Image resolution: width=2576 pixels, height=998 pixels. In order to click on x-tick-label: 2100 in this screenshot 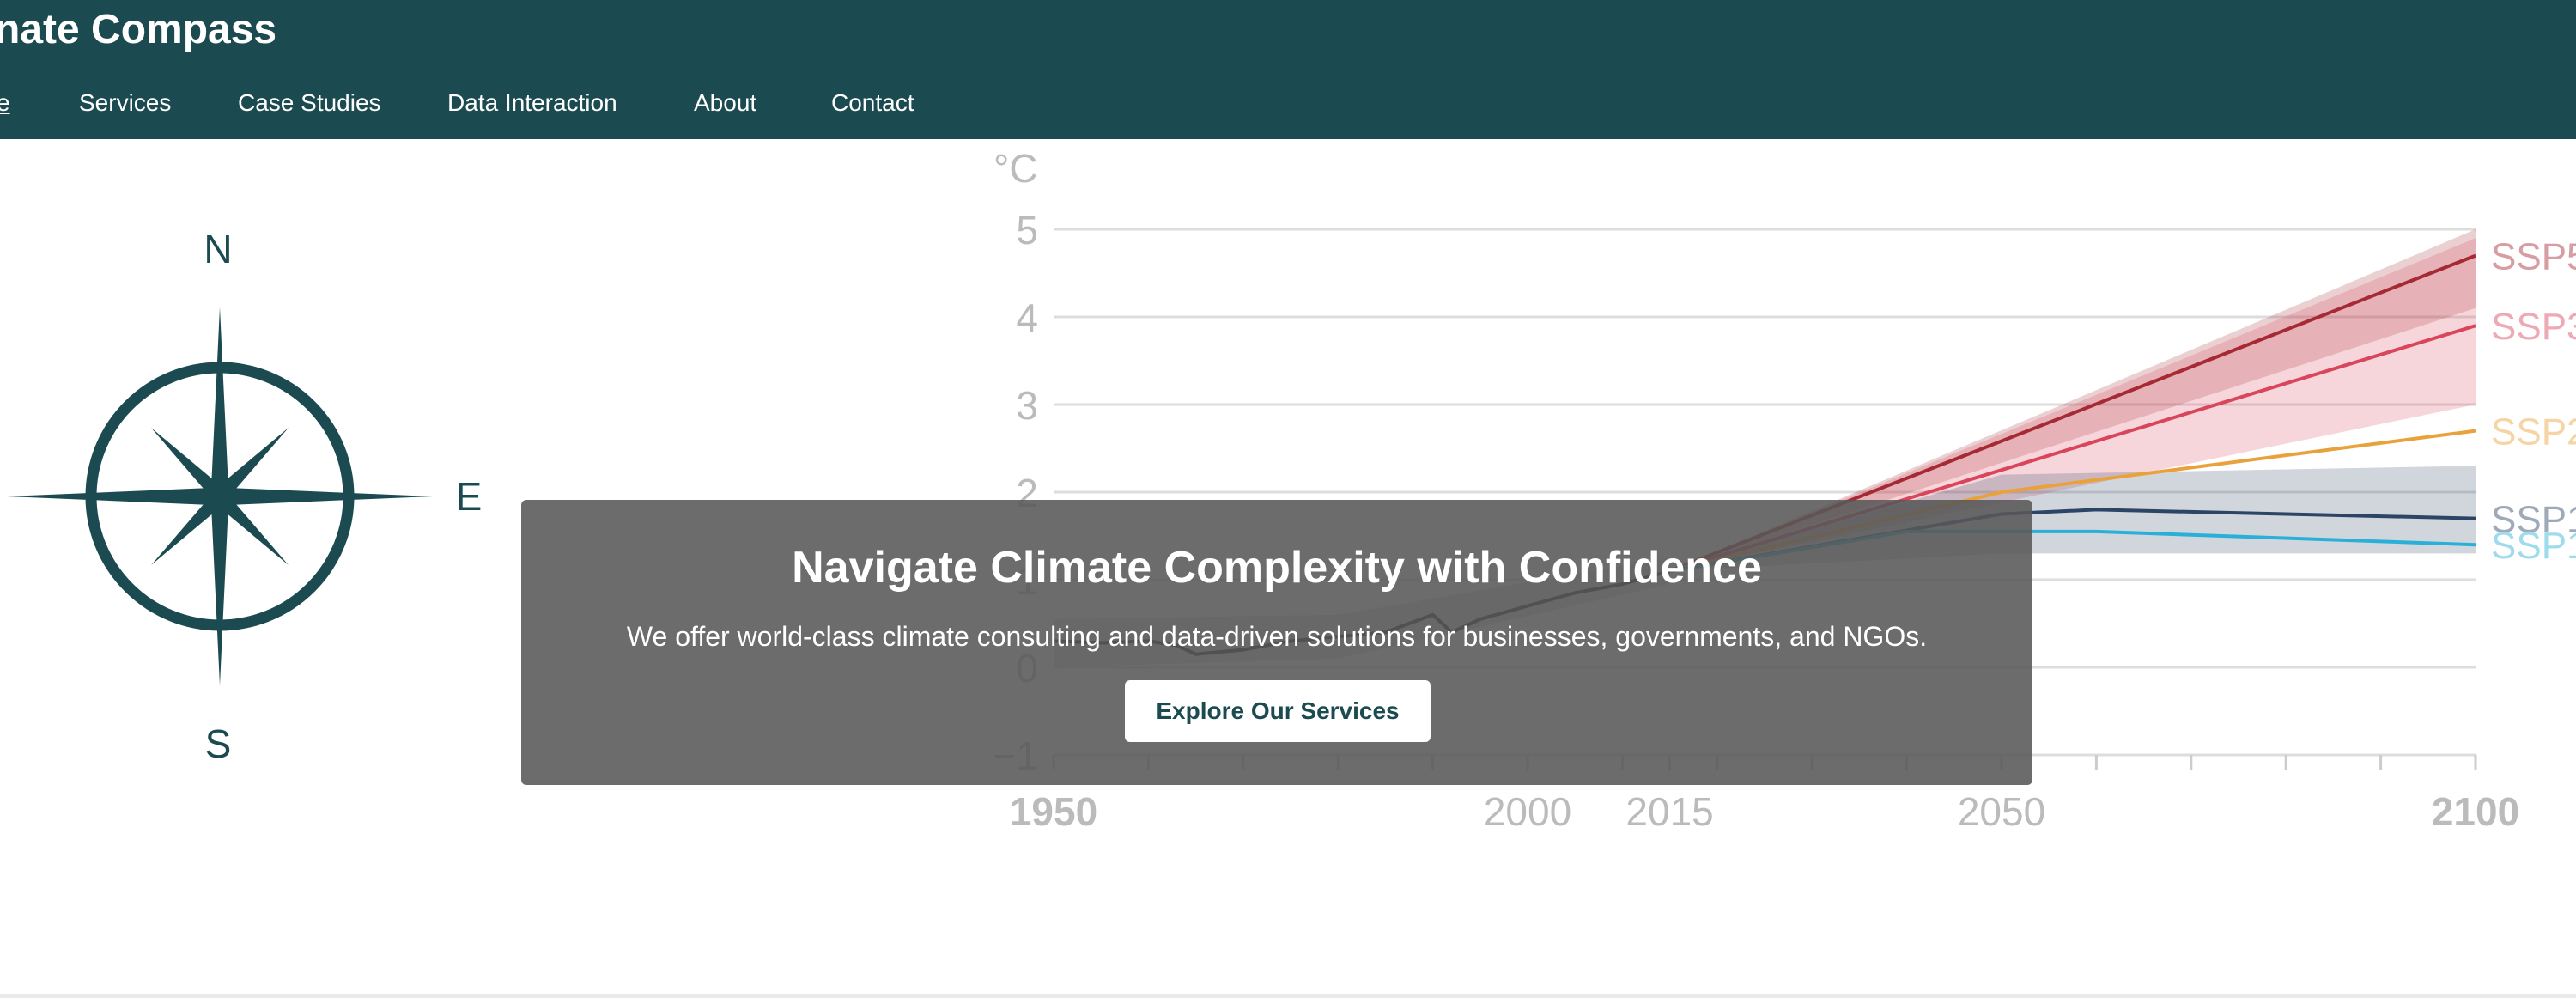, I will do `click(2475, 811)`.